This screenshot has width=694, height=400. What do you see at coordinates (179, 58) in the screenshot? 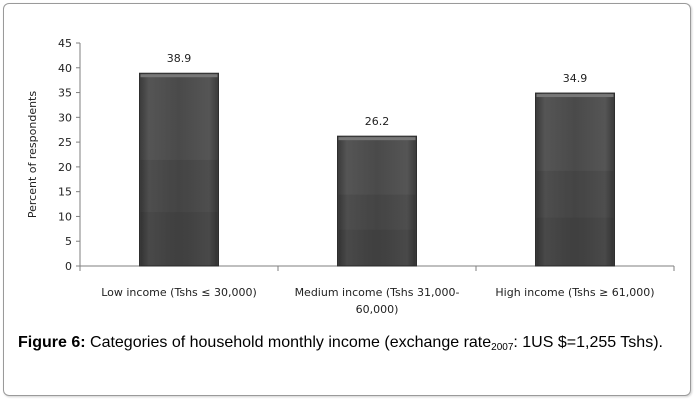
I see `bar-data-label: 38.9` at bounding box center [179, 58].